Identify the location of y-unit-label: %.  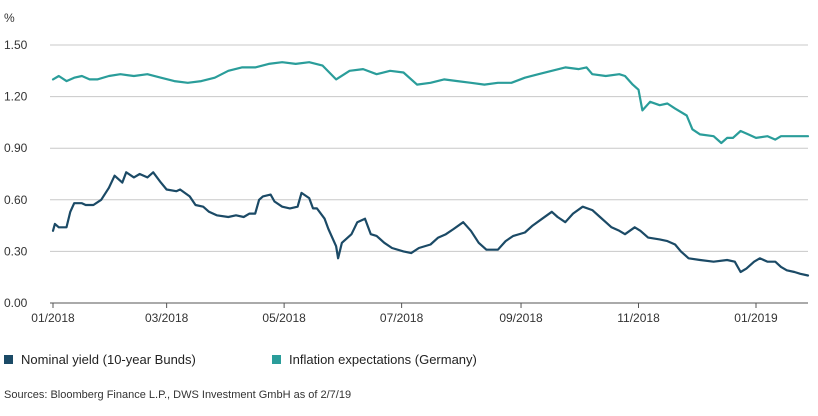
(9, 18).